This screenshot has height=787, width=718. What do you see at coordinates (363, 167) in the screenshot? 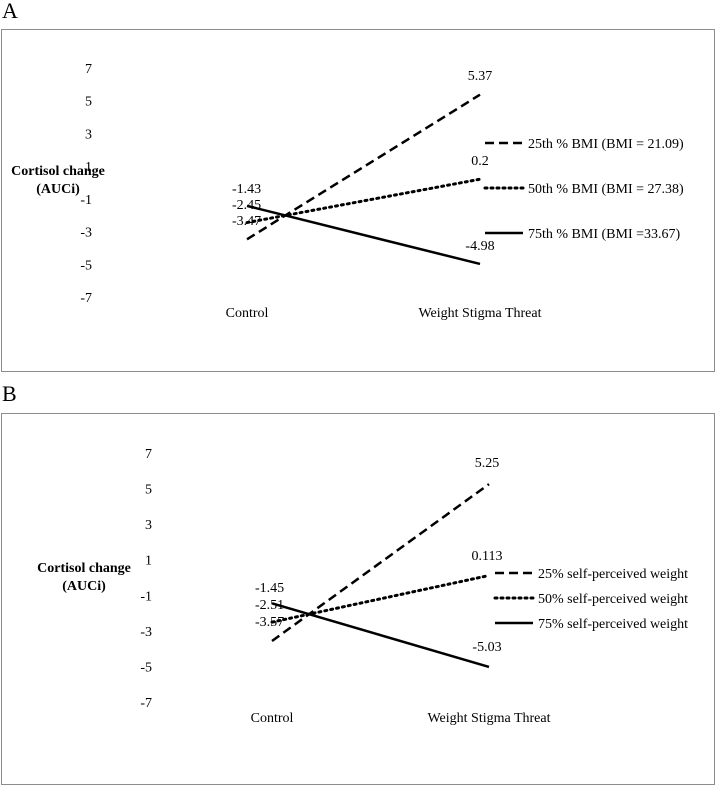
I see `panel-a-series-line-dashed` at bounding box center [363, 167].